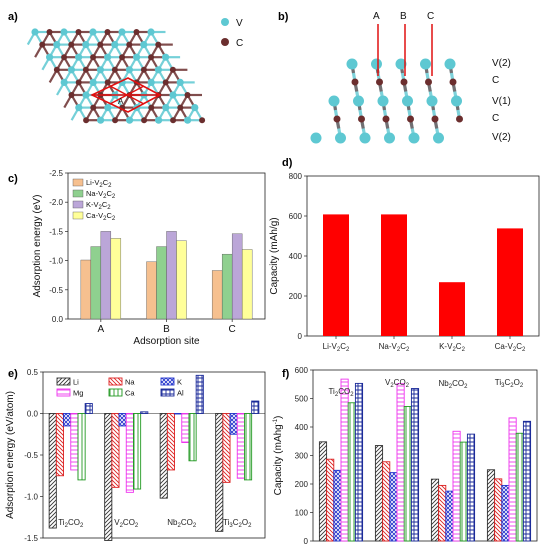 Image resolution: width=554 pixels, height=553 pixels. Describe the element at coordinates (287, 163) in the screenshot. I see `panel-d-label: d)` at that location.